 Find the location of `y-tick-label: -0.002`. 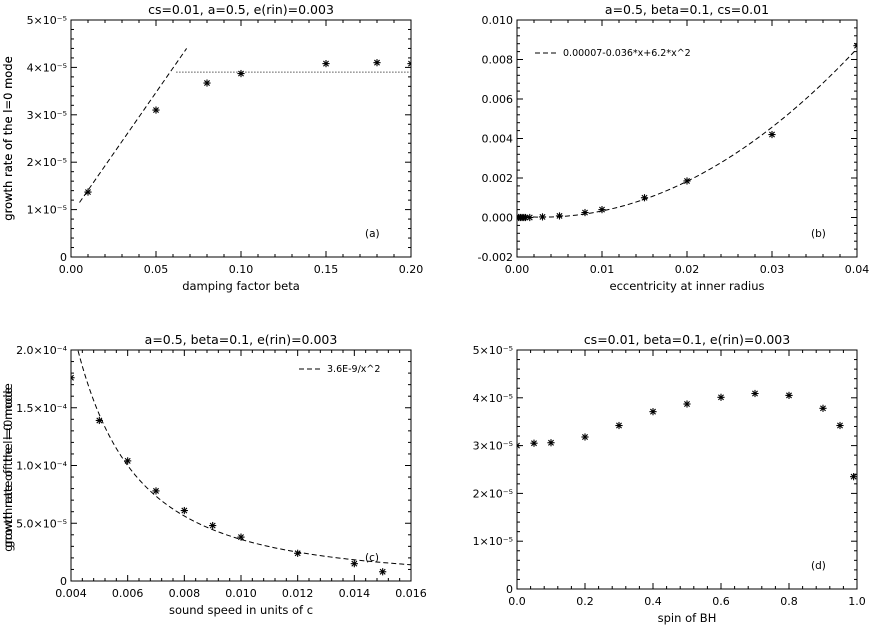

y-tick-label: -0.002 is located at coordinates (495, 257).